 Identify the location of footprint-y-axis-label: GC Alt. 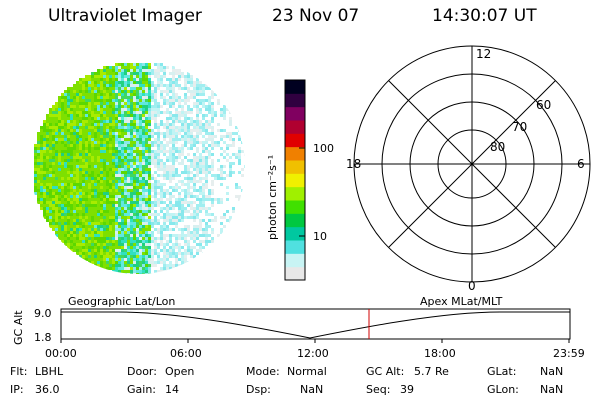
(18, 327).